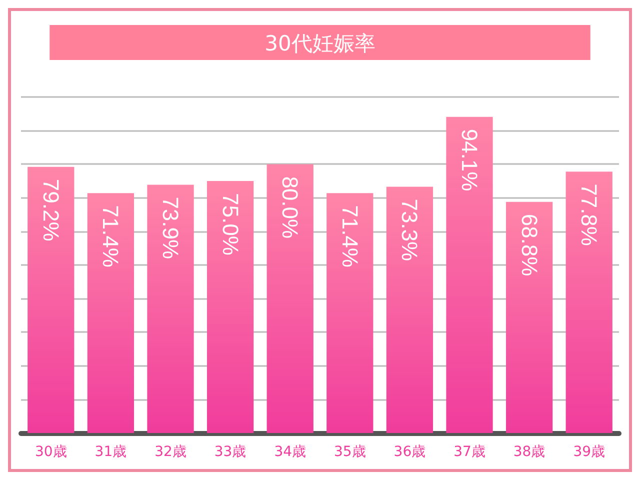 Image resolution: width=640 pixels, height=480 pixels. I want to click on chart-title: 30代妊娠率, so click(320, 44).